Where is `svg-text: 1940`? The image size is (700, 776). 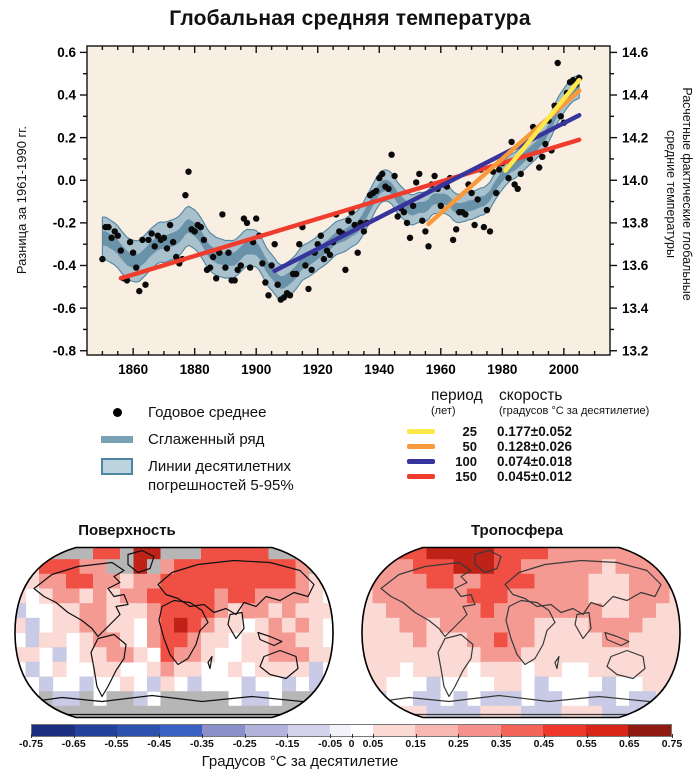 svg-text: 1940 is located at coordinates (379, 369).